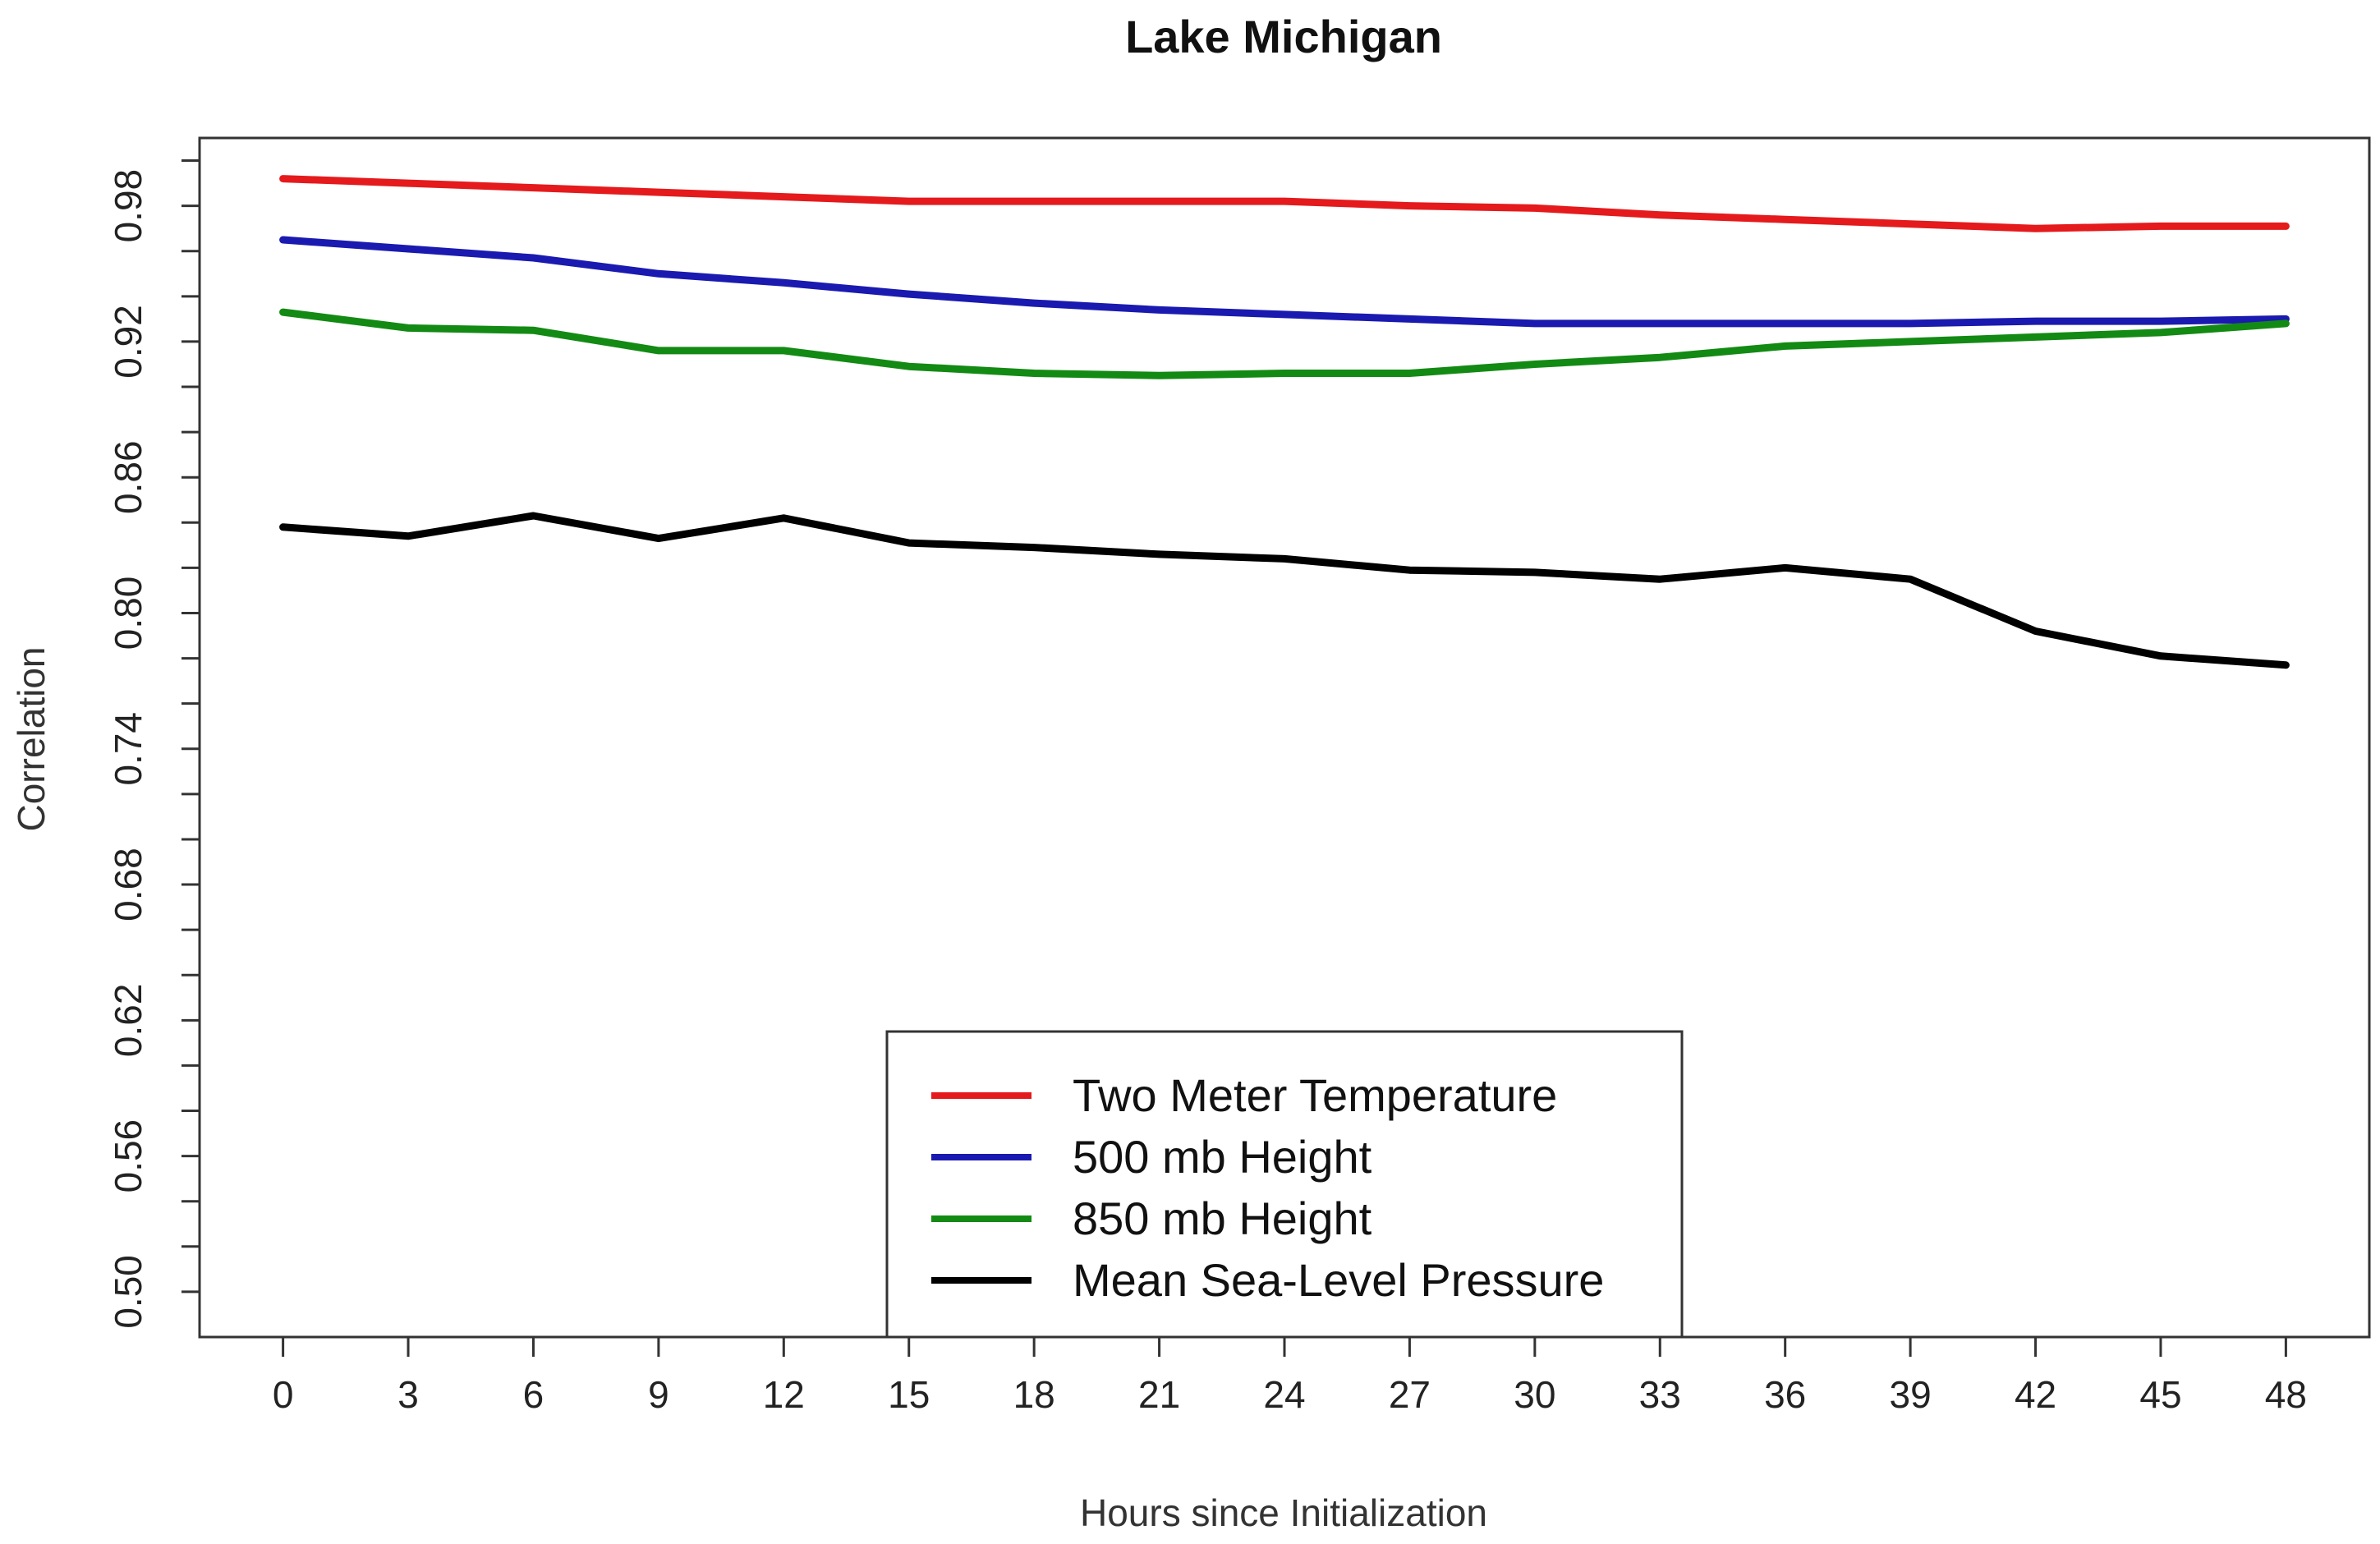 This screenshot has width=2380, height=1544. What do you see at coordinates (128, 614) in the screenshot?
I see `y-tick-label: 0.80` at bounding box center [128, 614].